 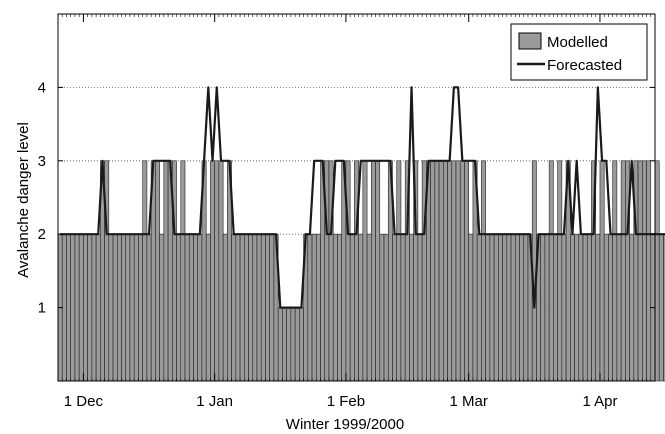 I want to click on y-tick-label-4: 4, so click(x=42, y=87).